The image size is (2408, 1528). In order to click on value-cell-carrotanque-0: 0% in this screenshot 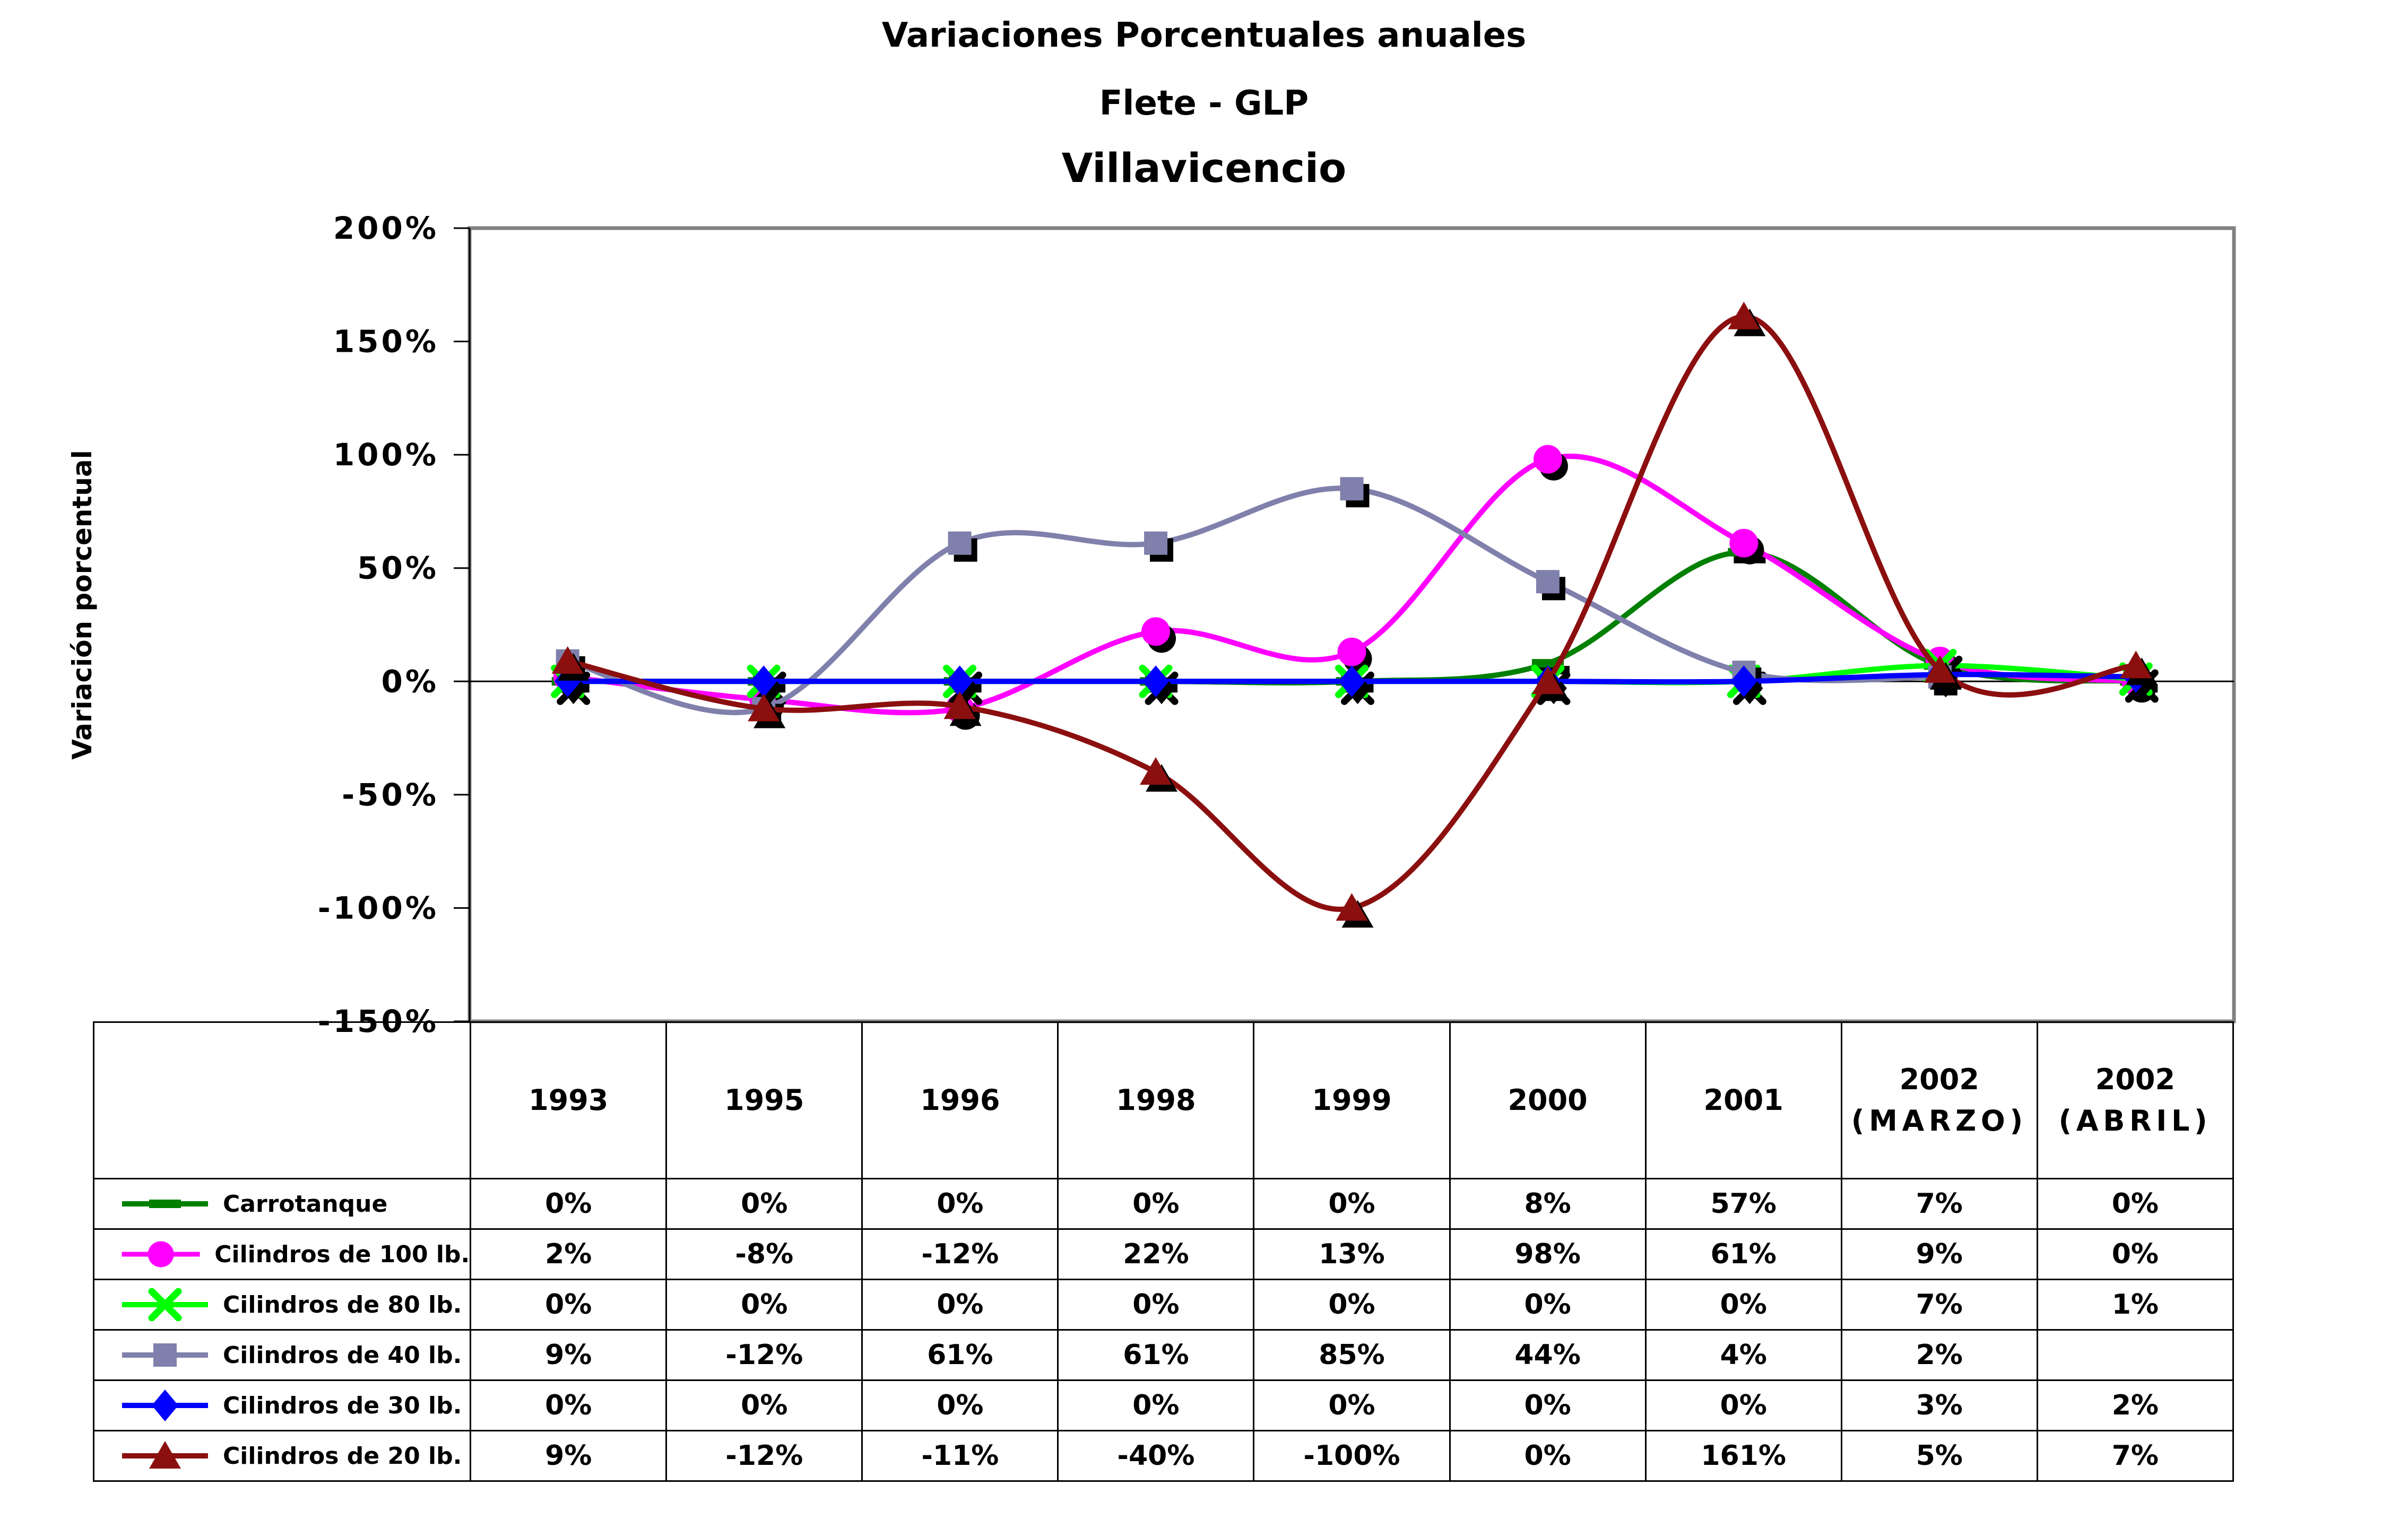, I will do `click(569, 1204)`.